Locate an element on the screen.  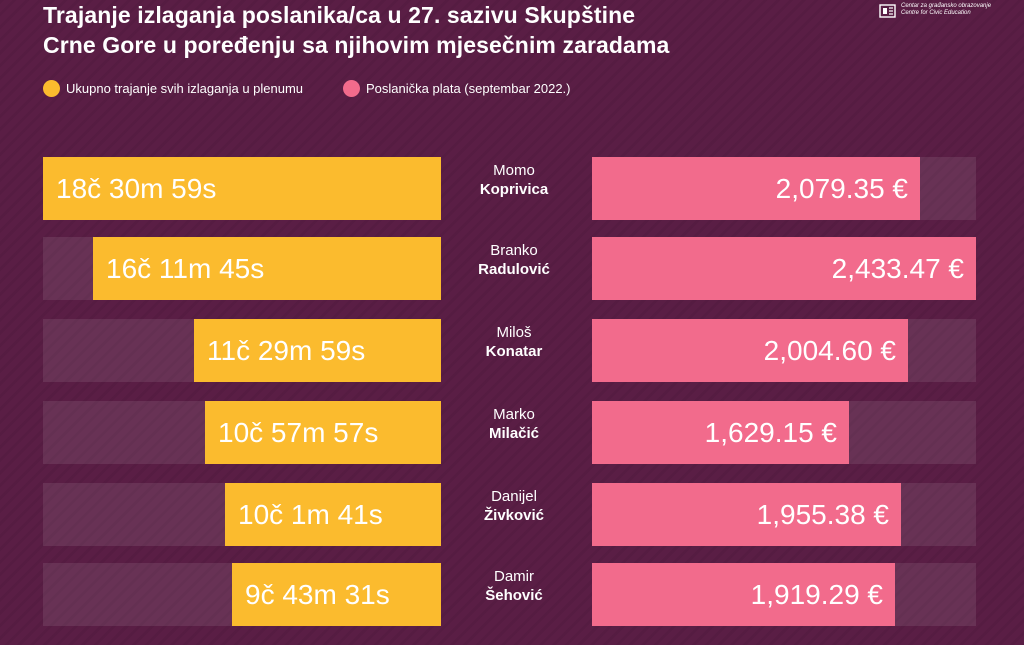
salary-label-milačić: 1,629.15 € is located at coordinates (770, 432).